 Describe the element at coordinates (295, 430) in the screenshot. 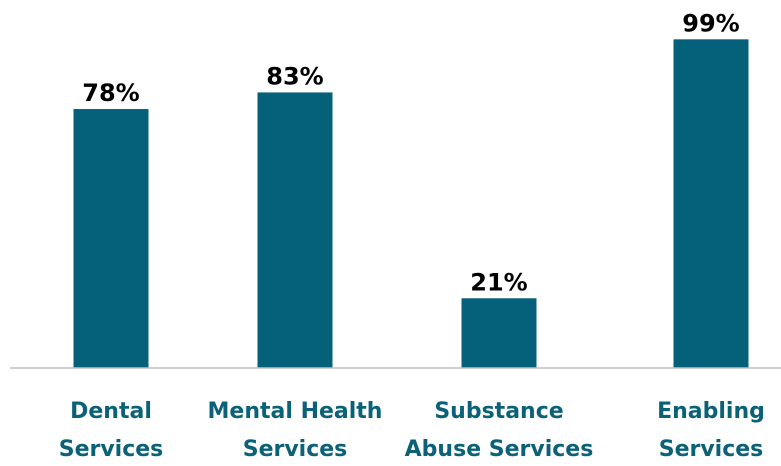

I see `category-label-1: Mental Health Services` at that location.